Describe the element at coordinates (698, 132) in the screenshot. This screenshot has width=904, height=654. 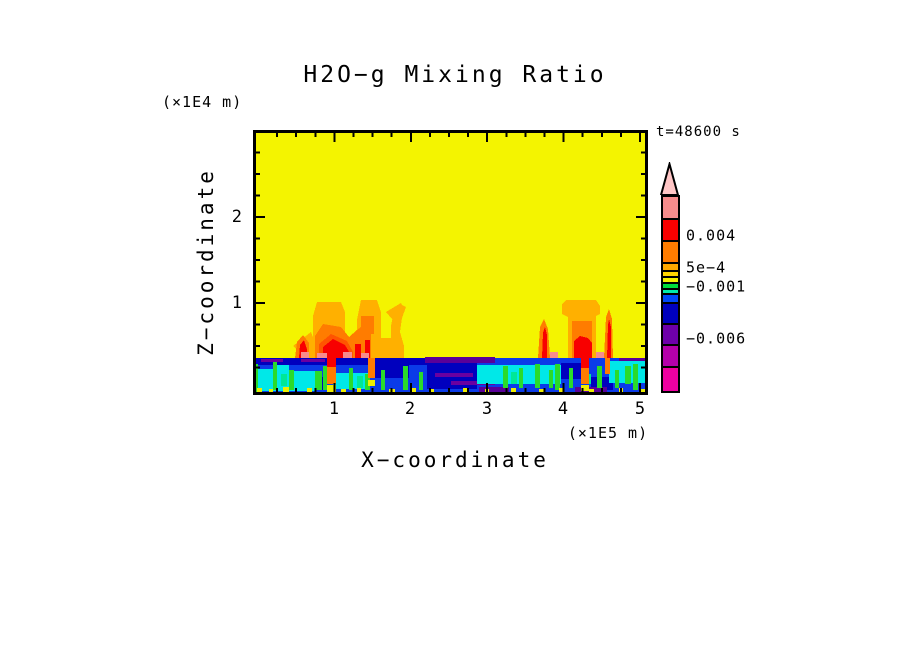
I see `timestamp-label: t=48600 s` at that location.